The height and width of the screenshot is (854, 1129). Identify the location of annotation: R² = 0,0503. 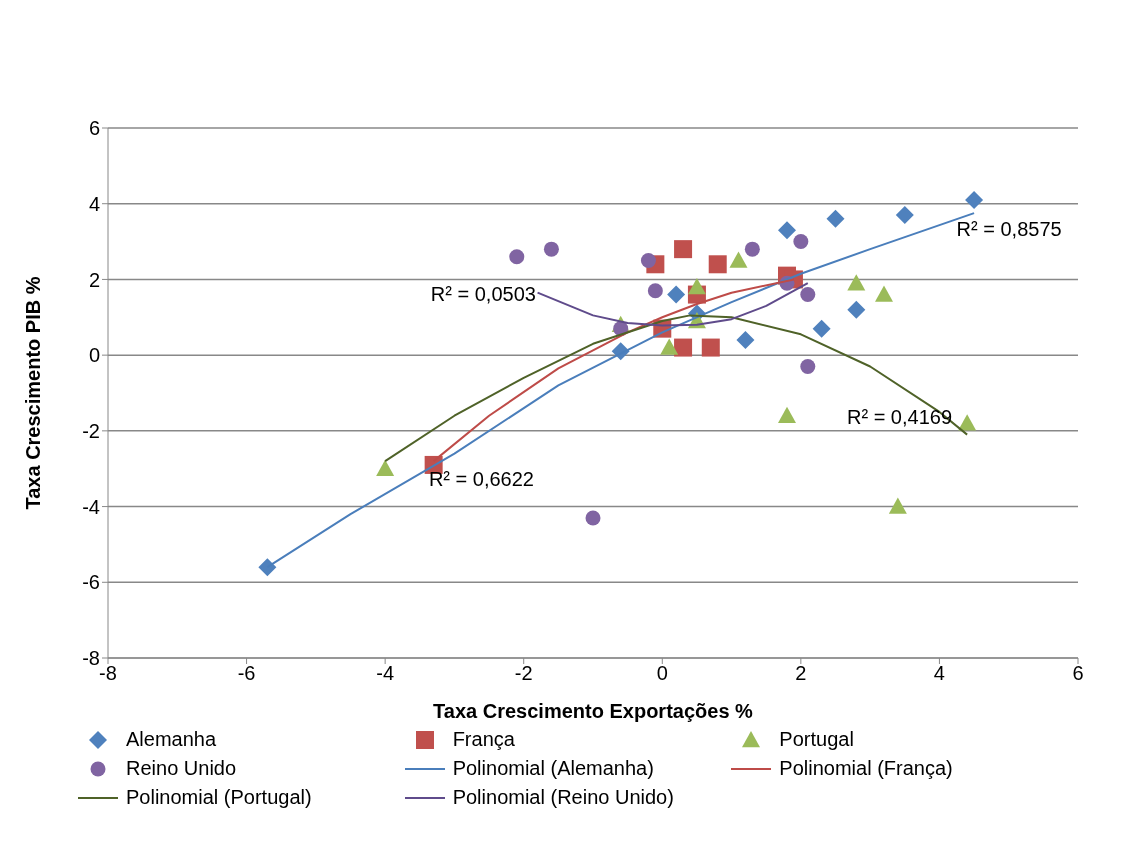
(483, 294).